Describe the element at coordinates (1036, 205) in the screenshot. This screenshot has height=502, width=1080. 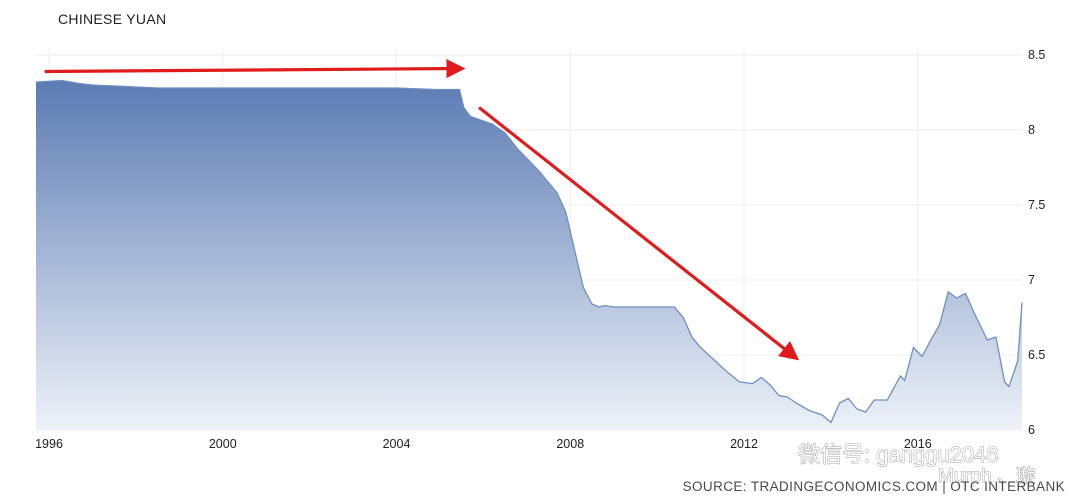
I see `y-tick-label-7.5: 7.5` at that location.